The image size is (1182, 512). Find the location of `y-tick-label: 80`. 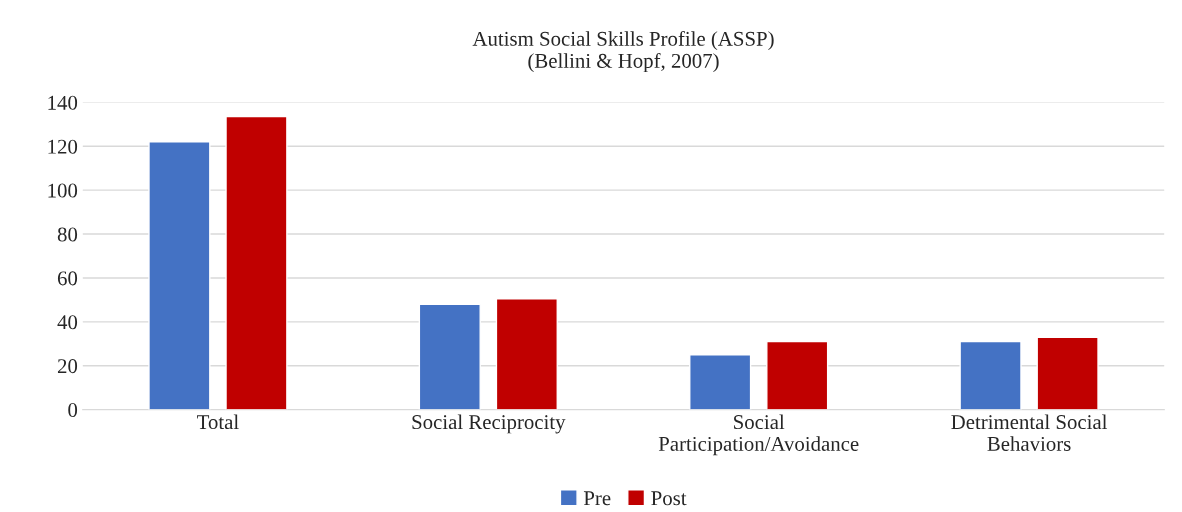

y-tick-label: 80 is located at coordinates (67, 234).